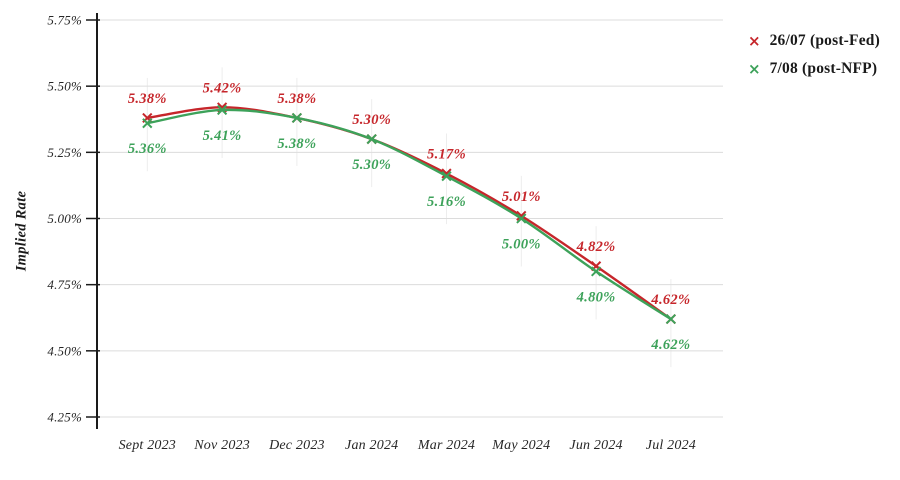 The height and width of the screenshot is (480, 900). What do you see at coordinates (371, 445) in the screenshot?
I see `x-tick-label: Jan 2024` at bounding box center [371, 445].